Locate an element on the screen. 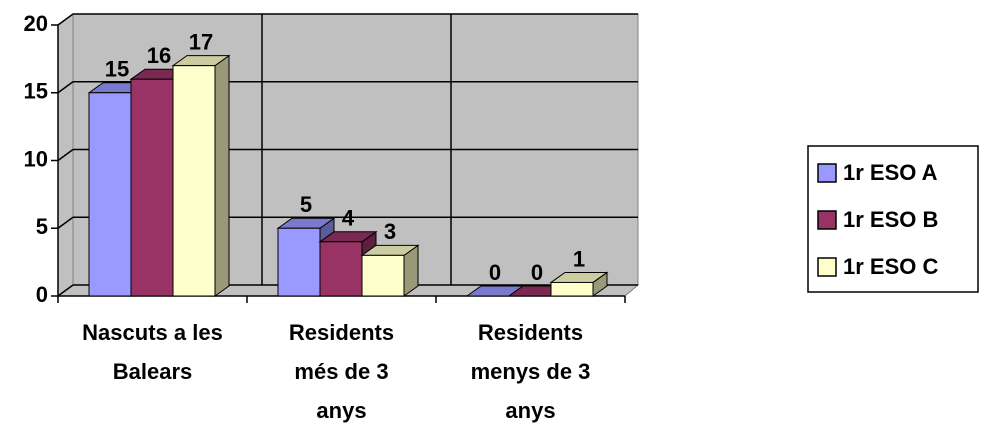 This screenshot has width=993, height=430. value-label: 5 is located at coordinates (306, 204).